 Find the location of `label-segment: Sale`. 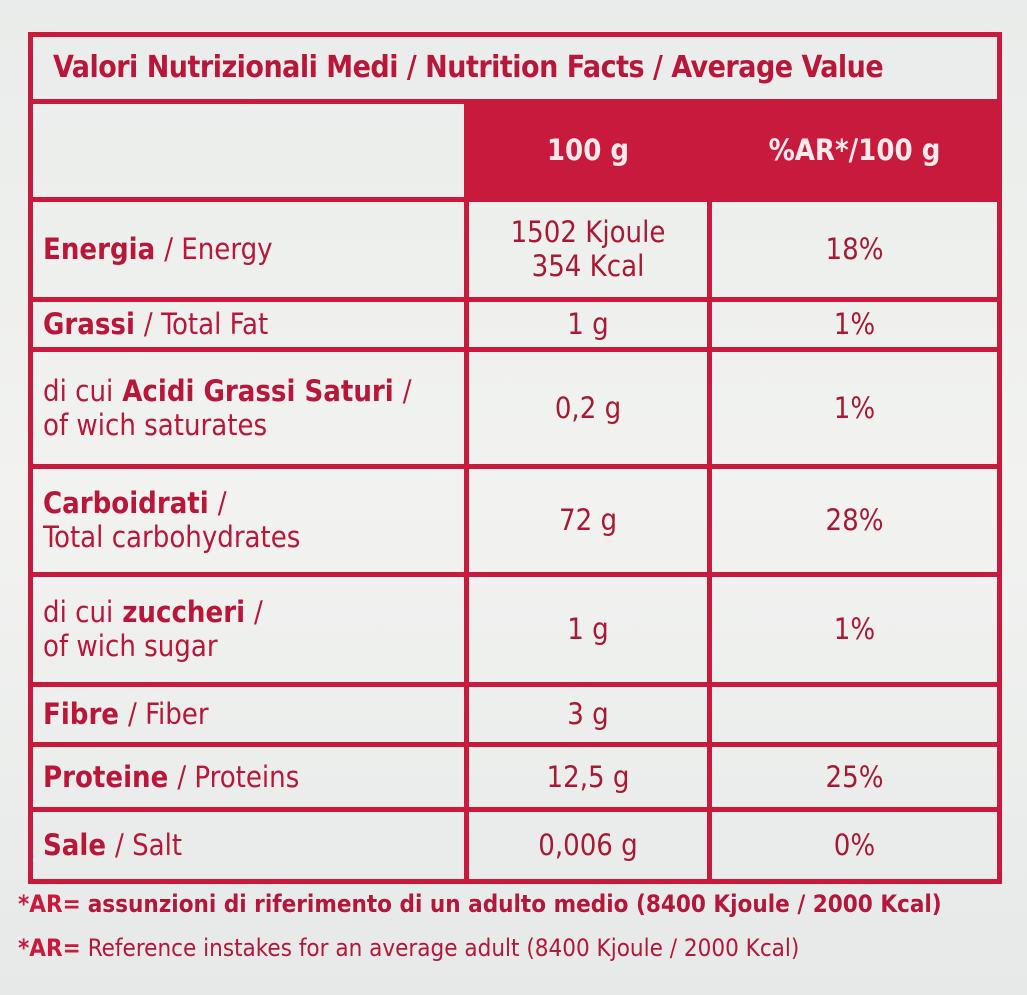

label-segment: Sale is located at coordinates (75, 845).